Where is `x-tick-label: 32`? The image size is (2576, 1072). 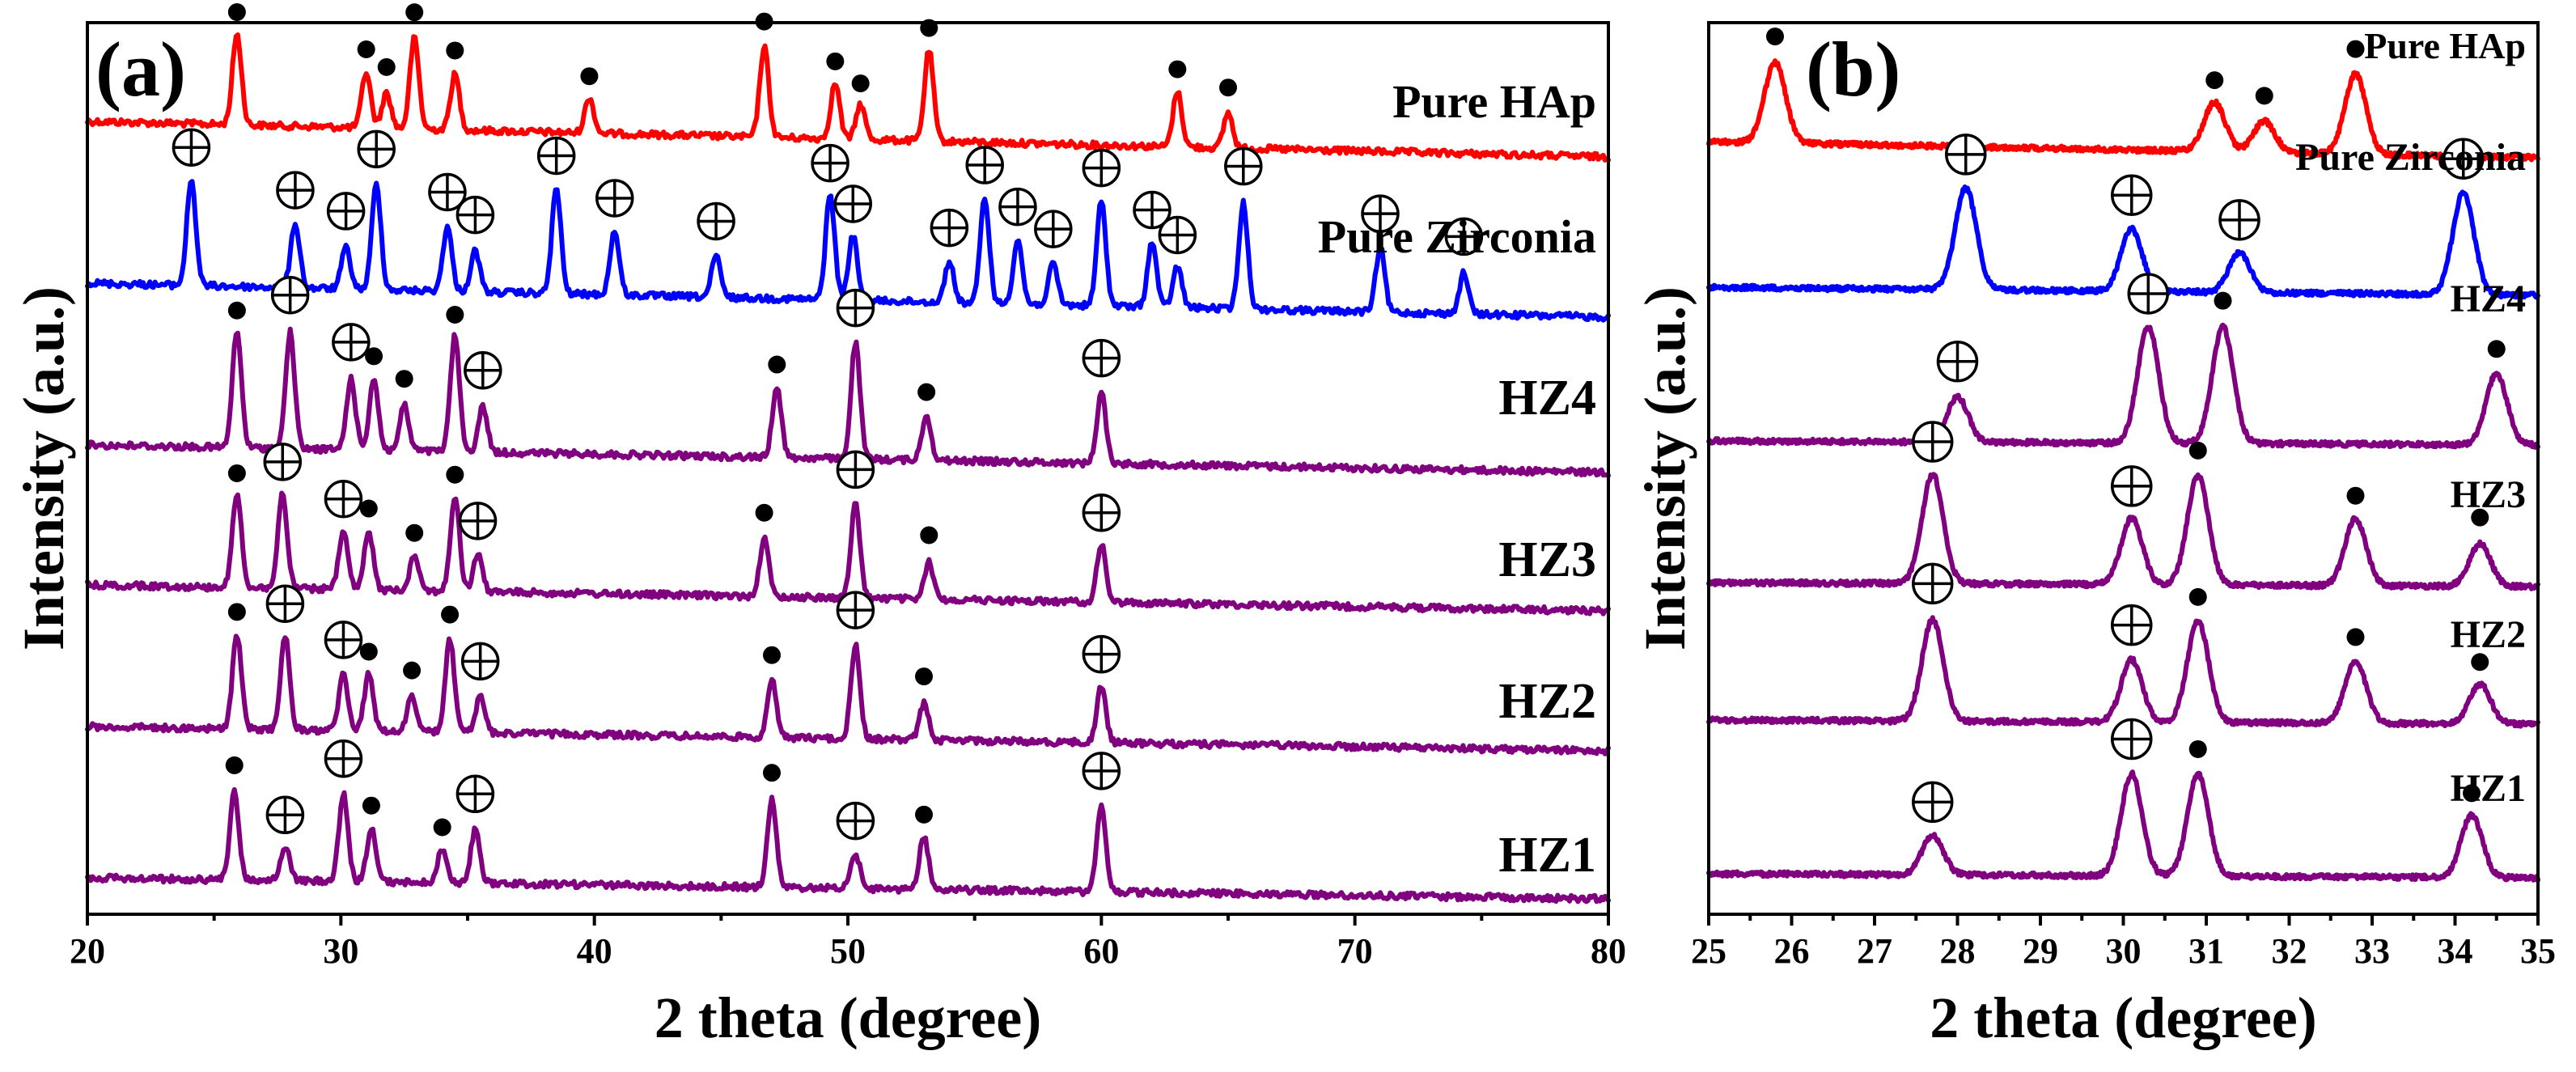
x-tick-label: 32 is located at coordinates (2289, 951).